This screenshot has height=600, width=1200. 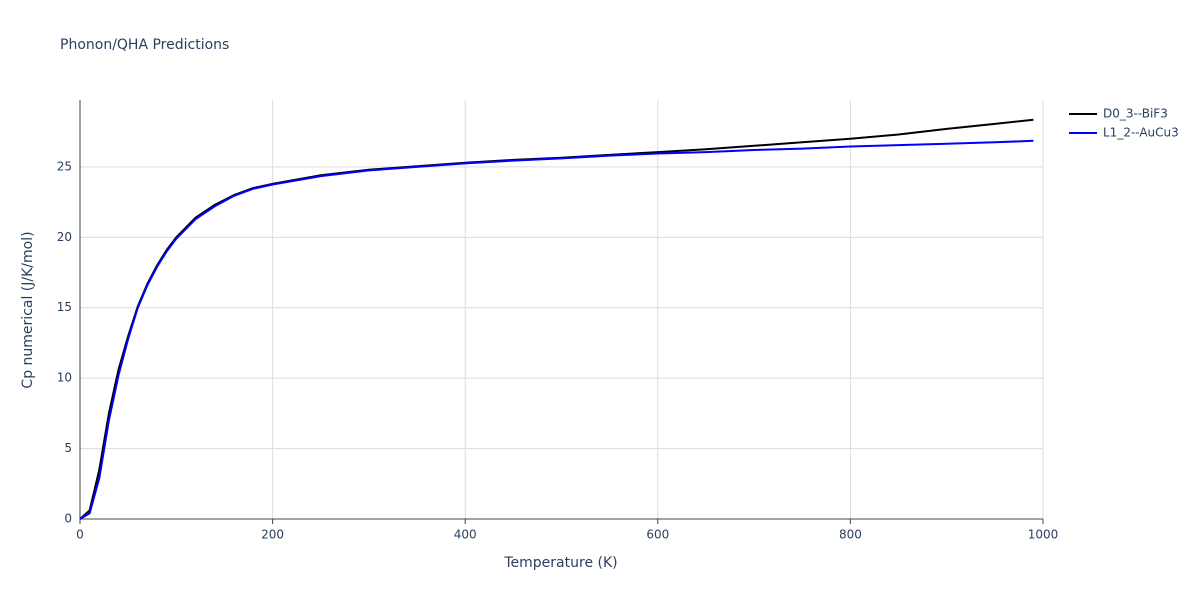 I want to click on y-tick-label: 0, so click(x=68, y=519).